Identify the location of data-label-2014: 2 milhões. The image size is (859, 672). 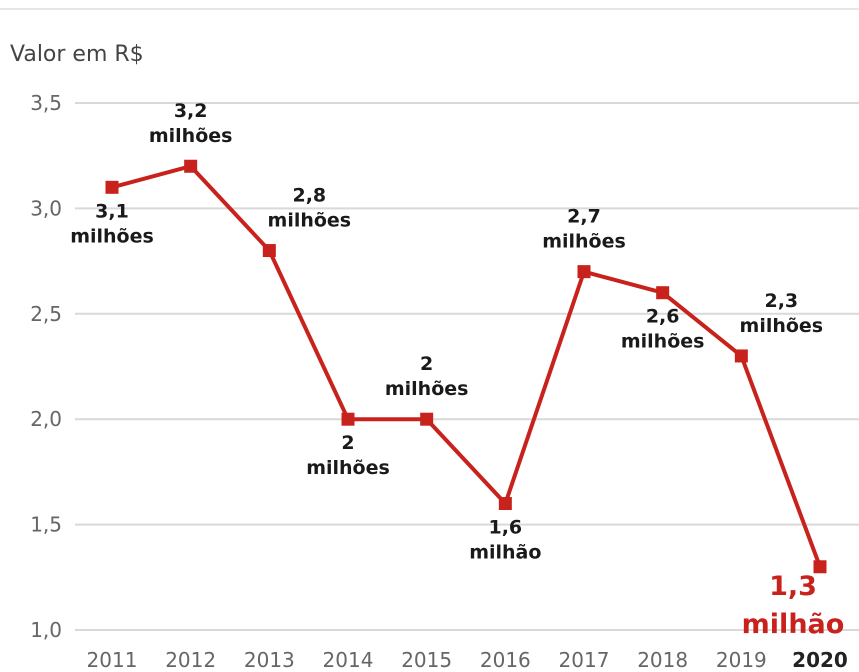
(348, 455).